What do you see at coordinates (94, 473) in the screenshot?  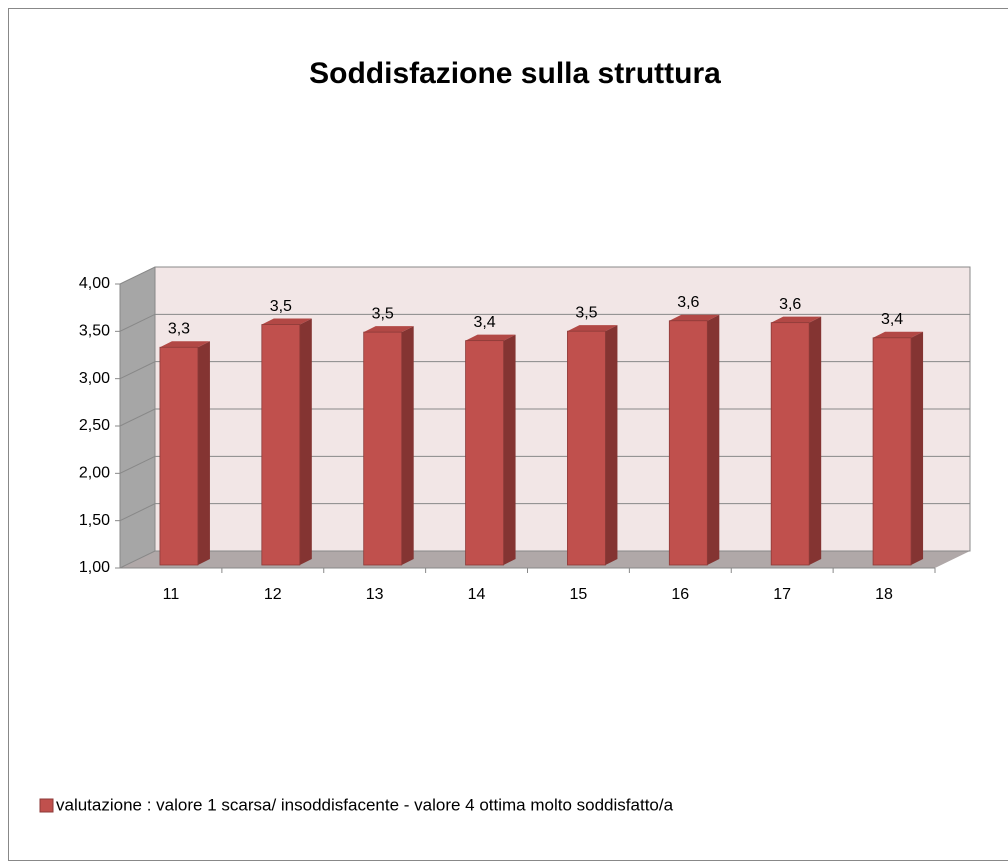 I see `y-tick-label: 2,00` at bounding box center [94, 473].